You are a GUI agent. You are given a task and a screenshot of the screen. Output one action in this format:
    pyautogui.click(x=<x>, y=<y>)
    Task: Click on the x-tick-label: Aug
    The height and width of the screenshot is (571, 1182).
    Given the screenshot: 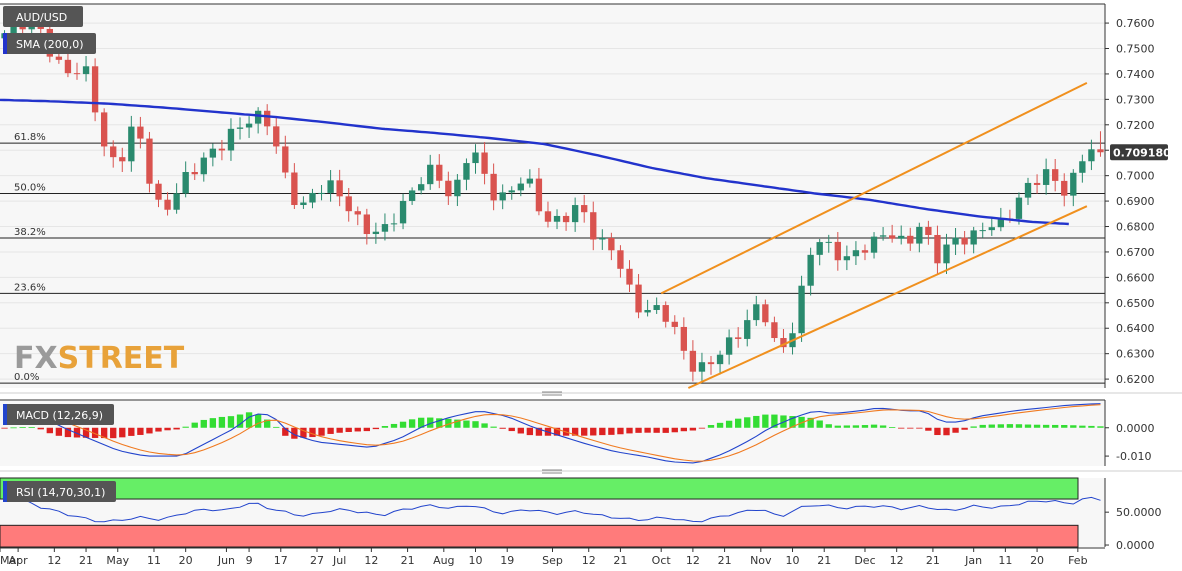 What is the action you would take?
    pyautogui.click(x=443, y=560)
    